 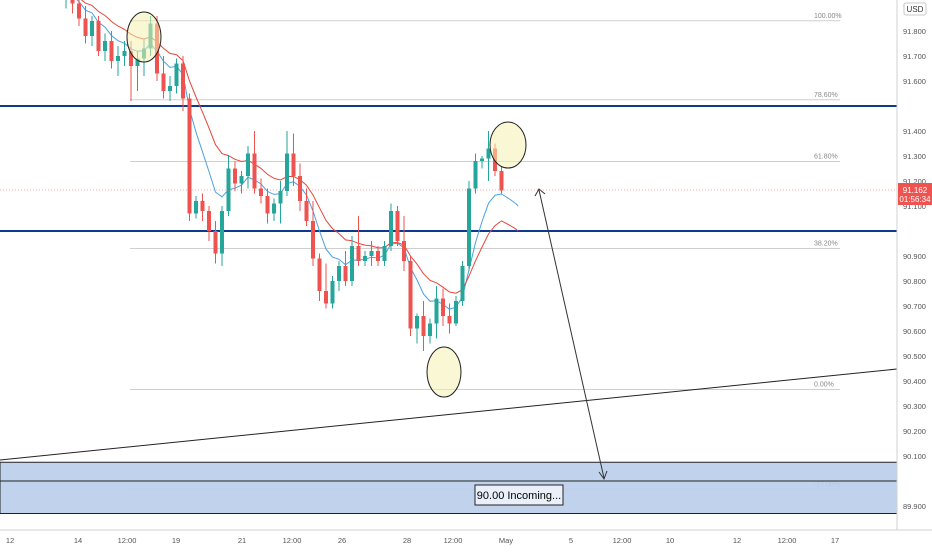 I want to click on price-tick-label: 90.200, so click(x=914, y=431).